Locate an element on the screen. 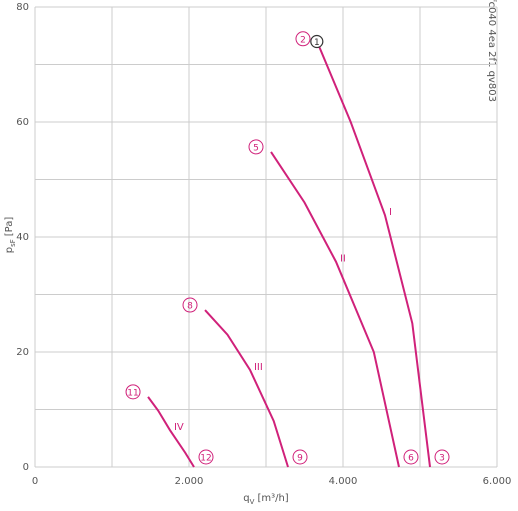 The image size is (518, 511). end-label: 9 is located at coordinates (300, 459).